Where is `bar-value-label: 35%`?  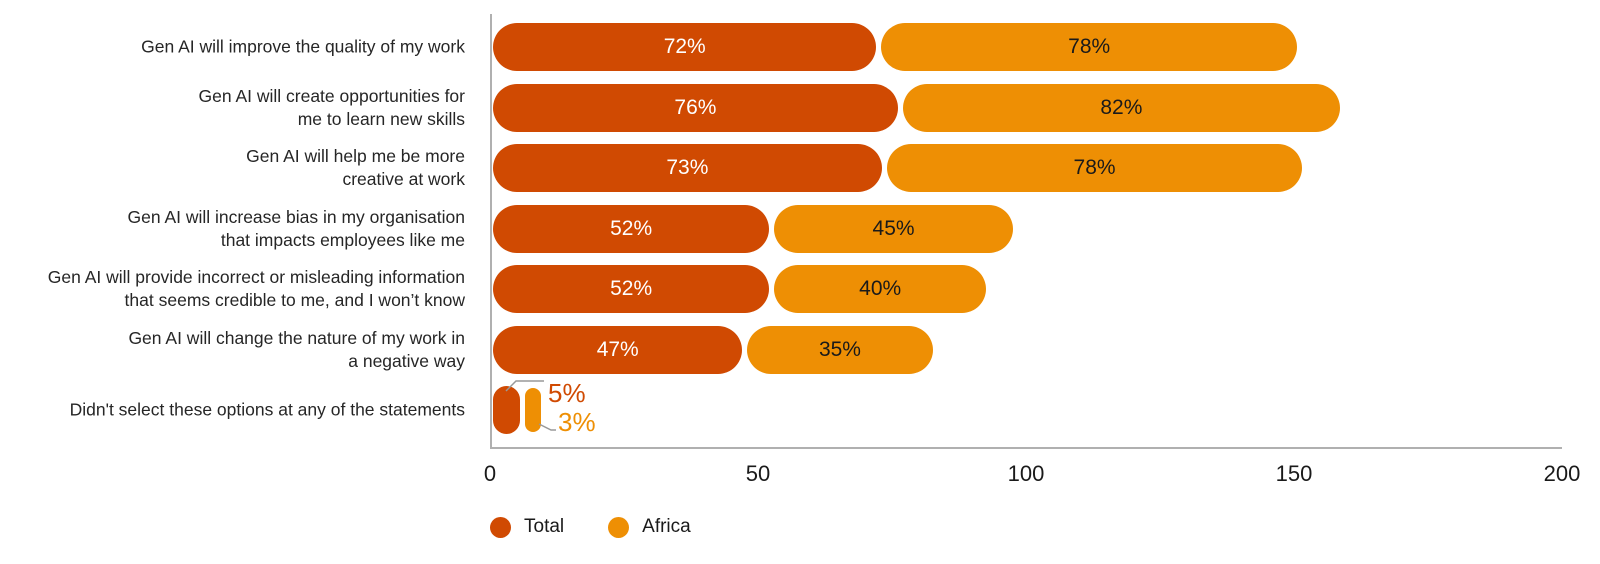
bar-value-label: 35% is located at coordinates (839, 349).